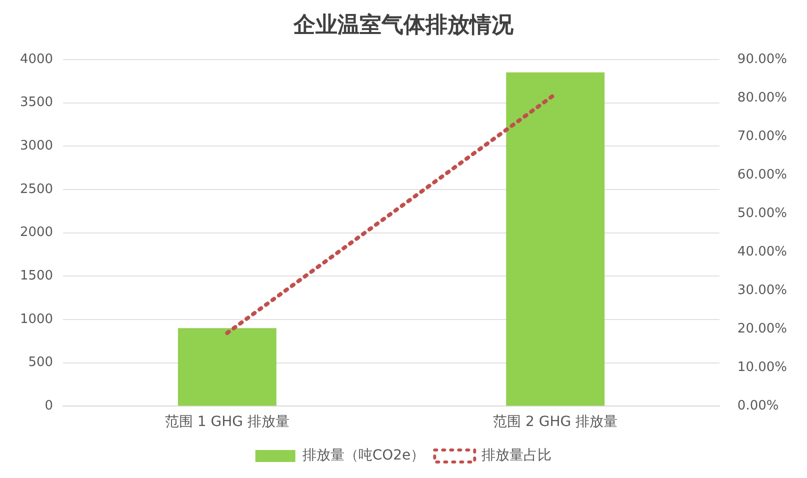 The image size is (807, 478). Describe the element at coordinates (37, 232) in the screenshot. I see `y-tick-label: 2000` at that location.